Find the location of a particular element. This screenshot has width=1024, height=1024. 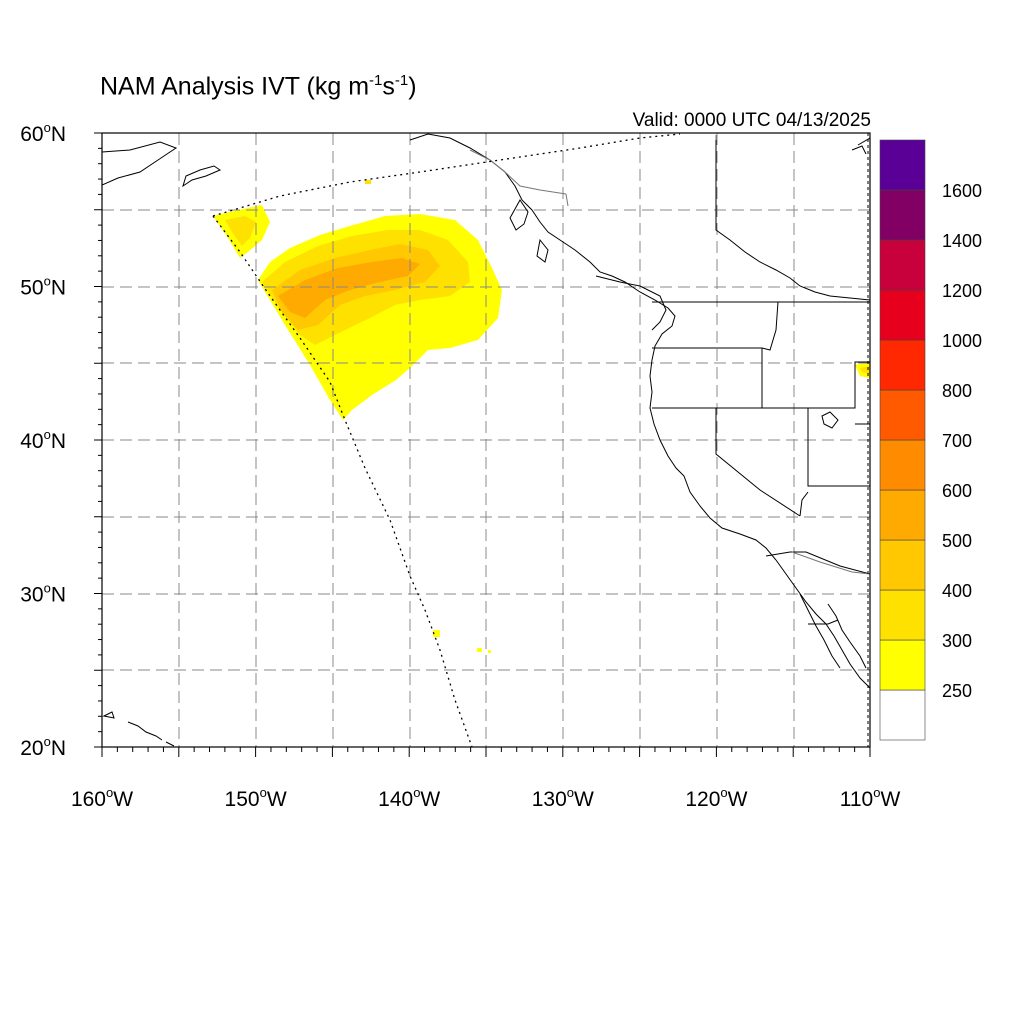

lat-label: 20oN is located at coordinates (43, 747).